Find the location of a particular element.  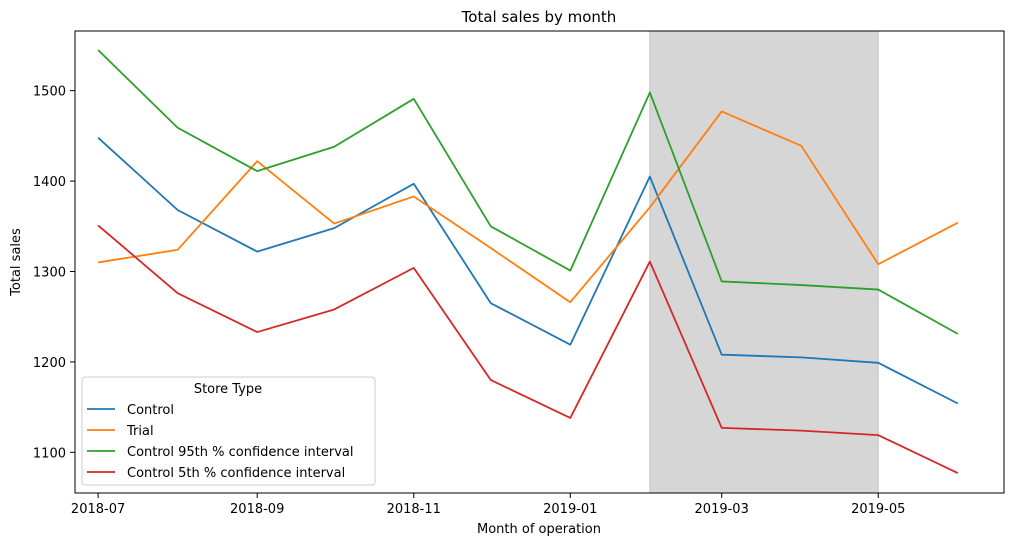

legend-title: Store Type is located at coordinates (228, 389).